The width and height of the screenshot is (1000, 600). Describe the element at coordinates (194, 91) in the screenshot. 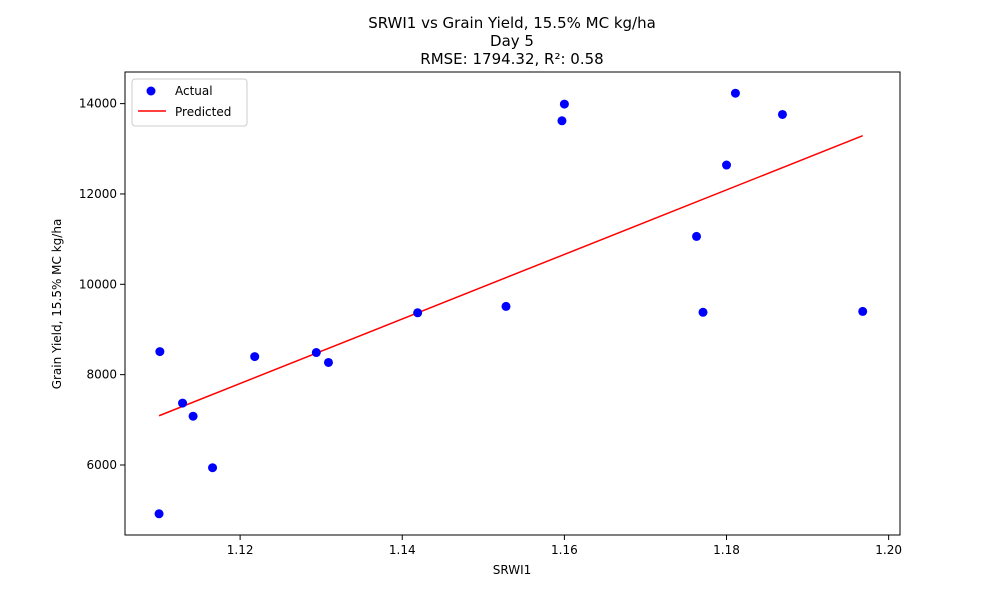

I see `legend-actual-label: Actual` at that location.